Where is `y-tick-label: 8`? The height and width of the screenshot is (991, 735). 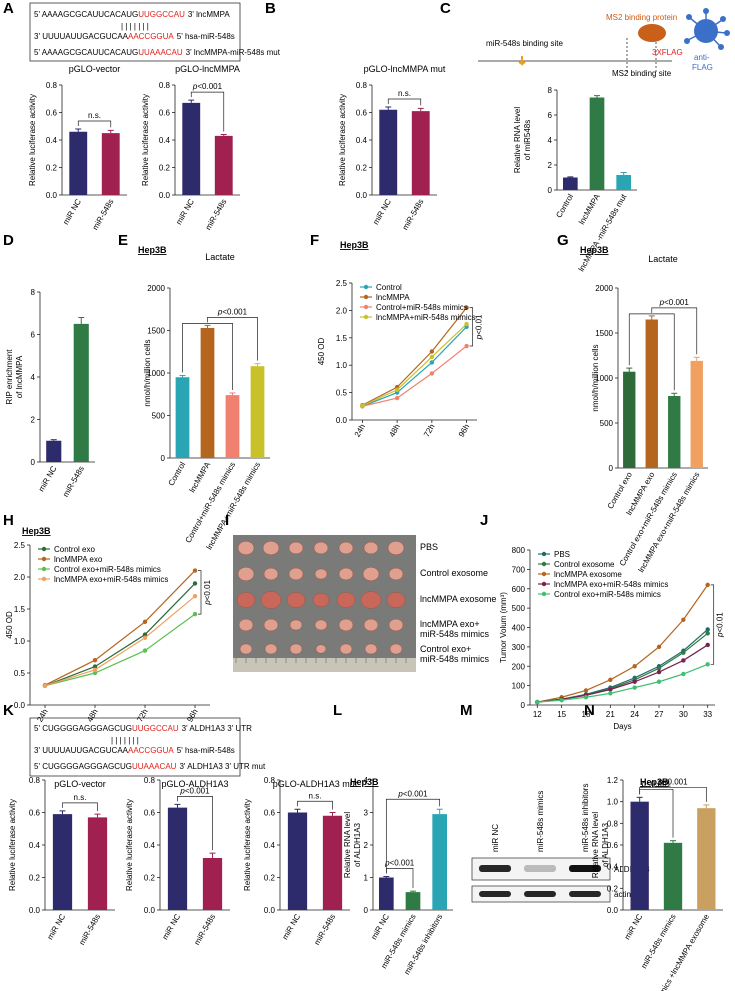
y-tick-label: 8 is located at coordinates (33, 292).